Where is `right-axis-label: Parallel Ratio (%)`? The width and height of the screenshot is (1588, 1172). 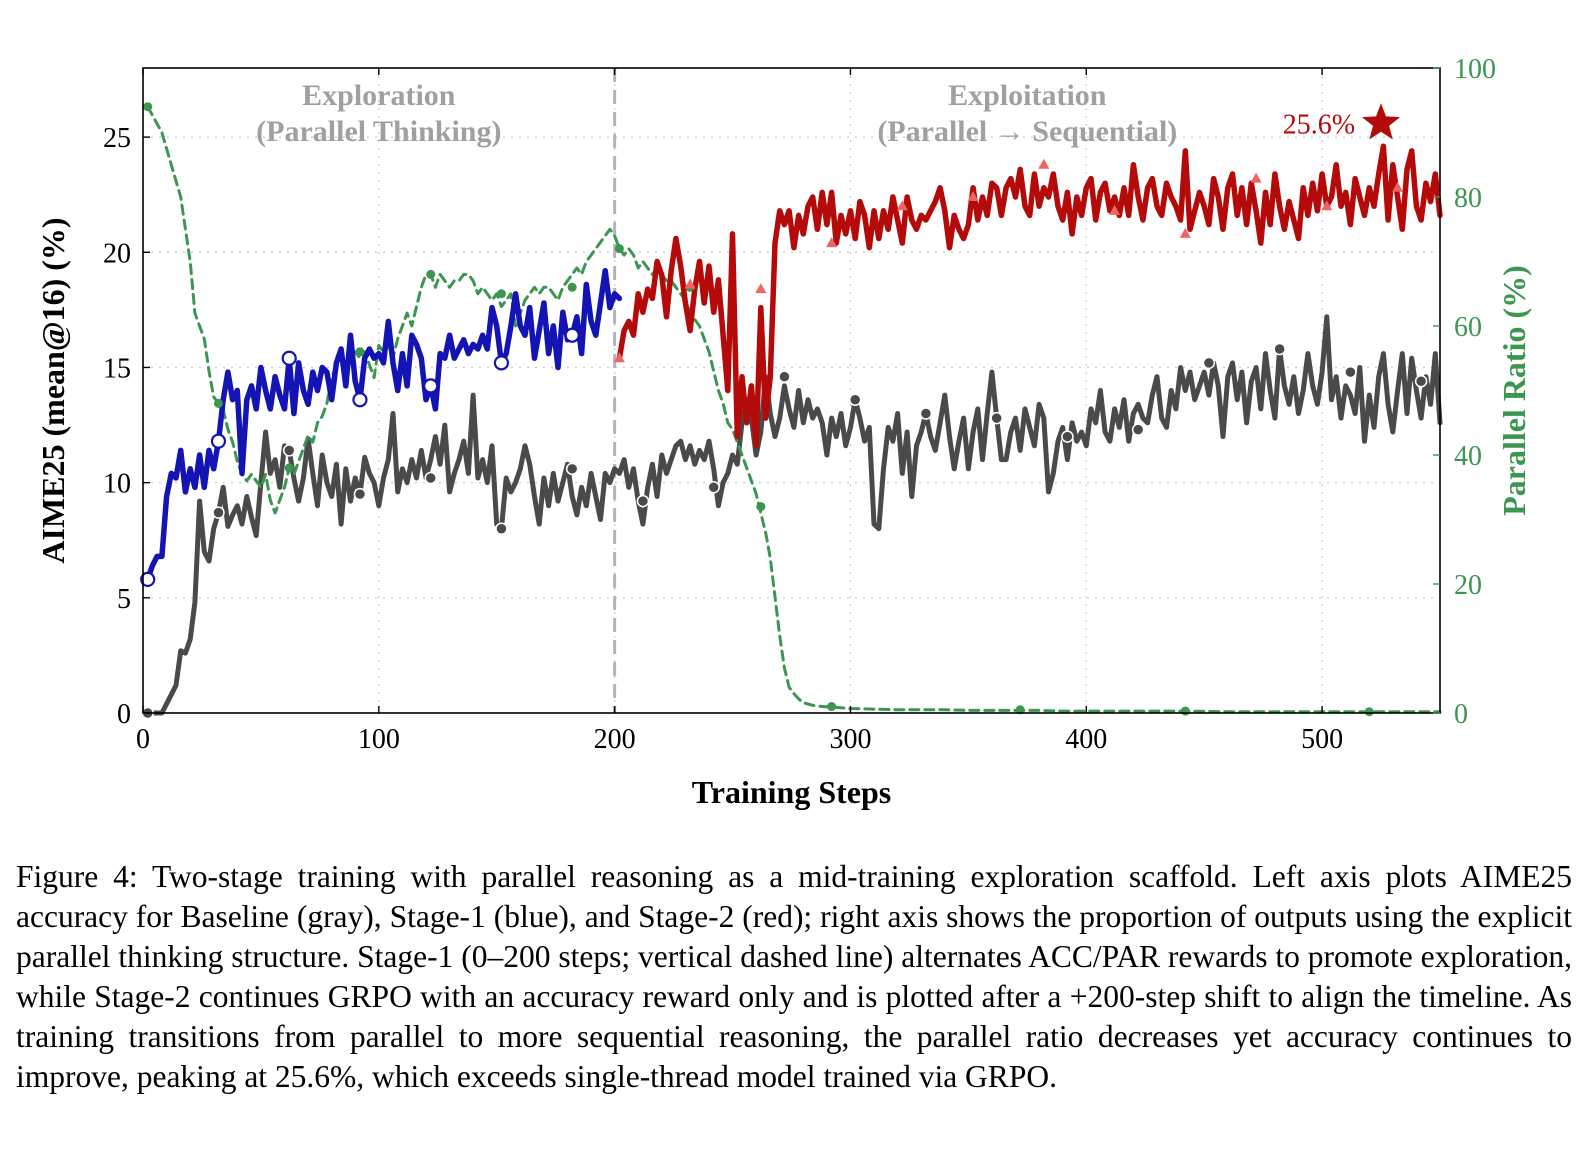
right-axis-label: Parallel Ratio (%) is located at coordinates (1514, 390).